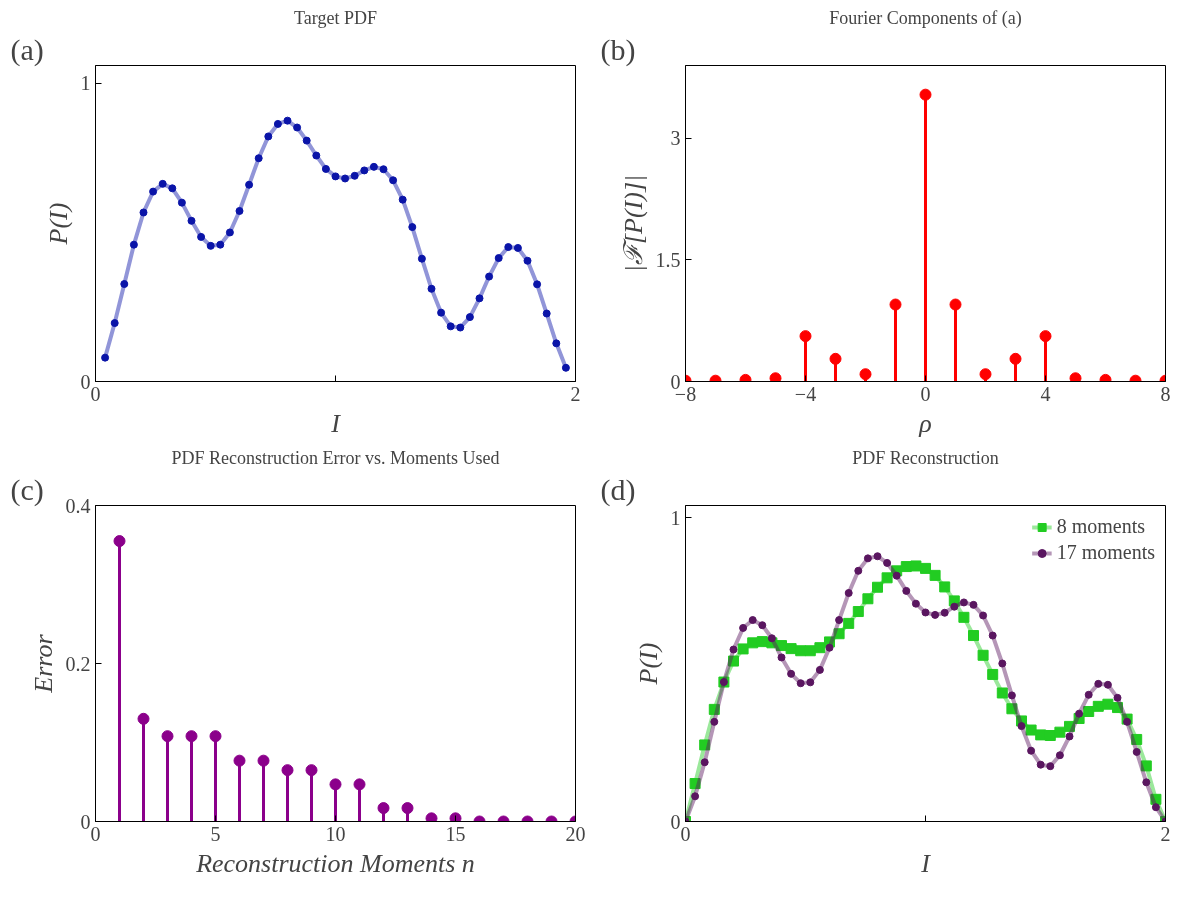 Image resolution: width=1200 pixels, height=900 pixels. I want to click on text: (b), so click(618, 49).